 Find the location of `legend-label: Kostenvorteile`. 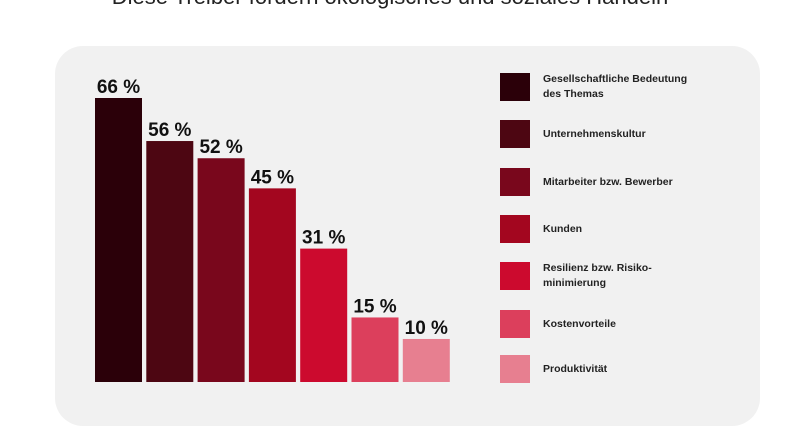

legend-label: Kostenvorteile is located at coordinates (579, 323).